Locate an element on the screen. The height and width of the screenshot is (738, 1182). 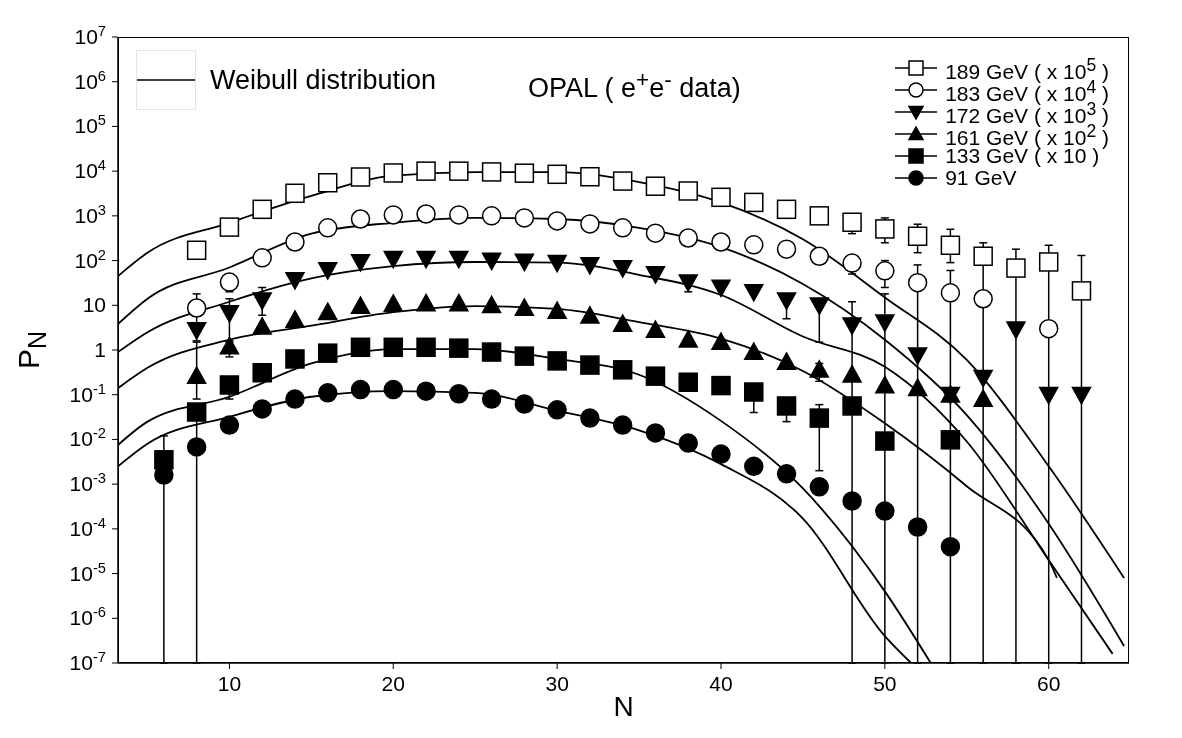
x-tick-label: 50 is located at coordinates (885, 683).